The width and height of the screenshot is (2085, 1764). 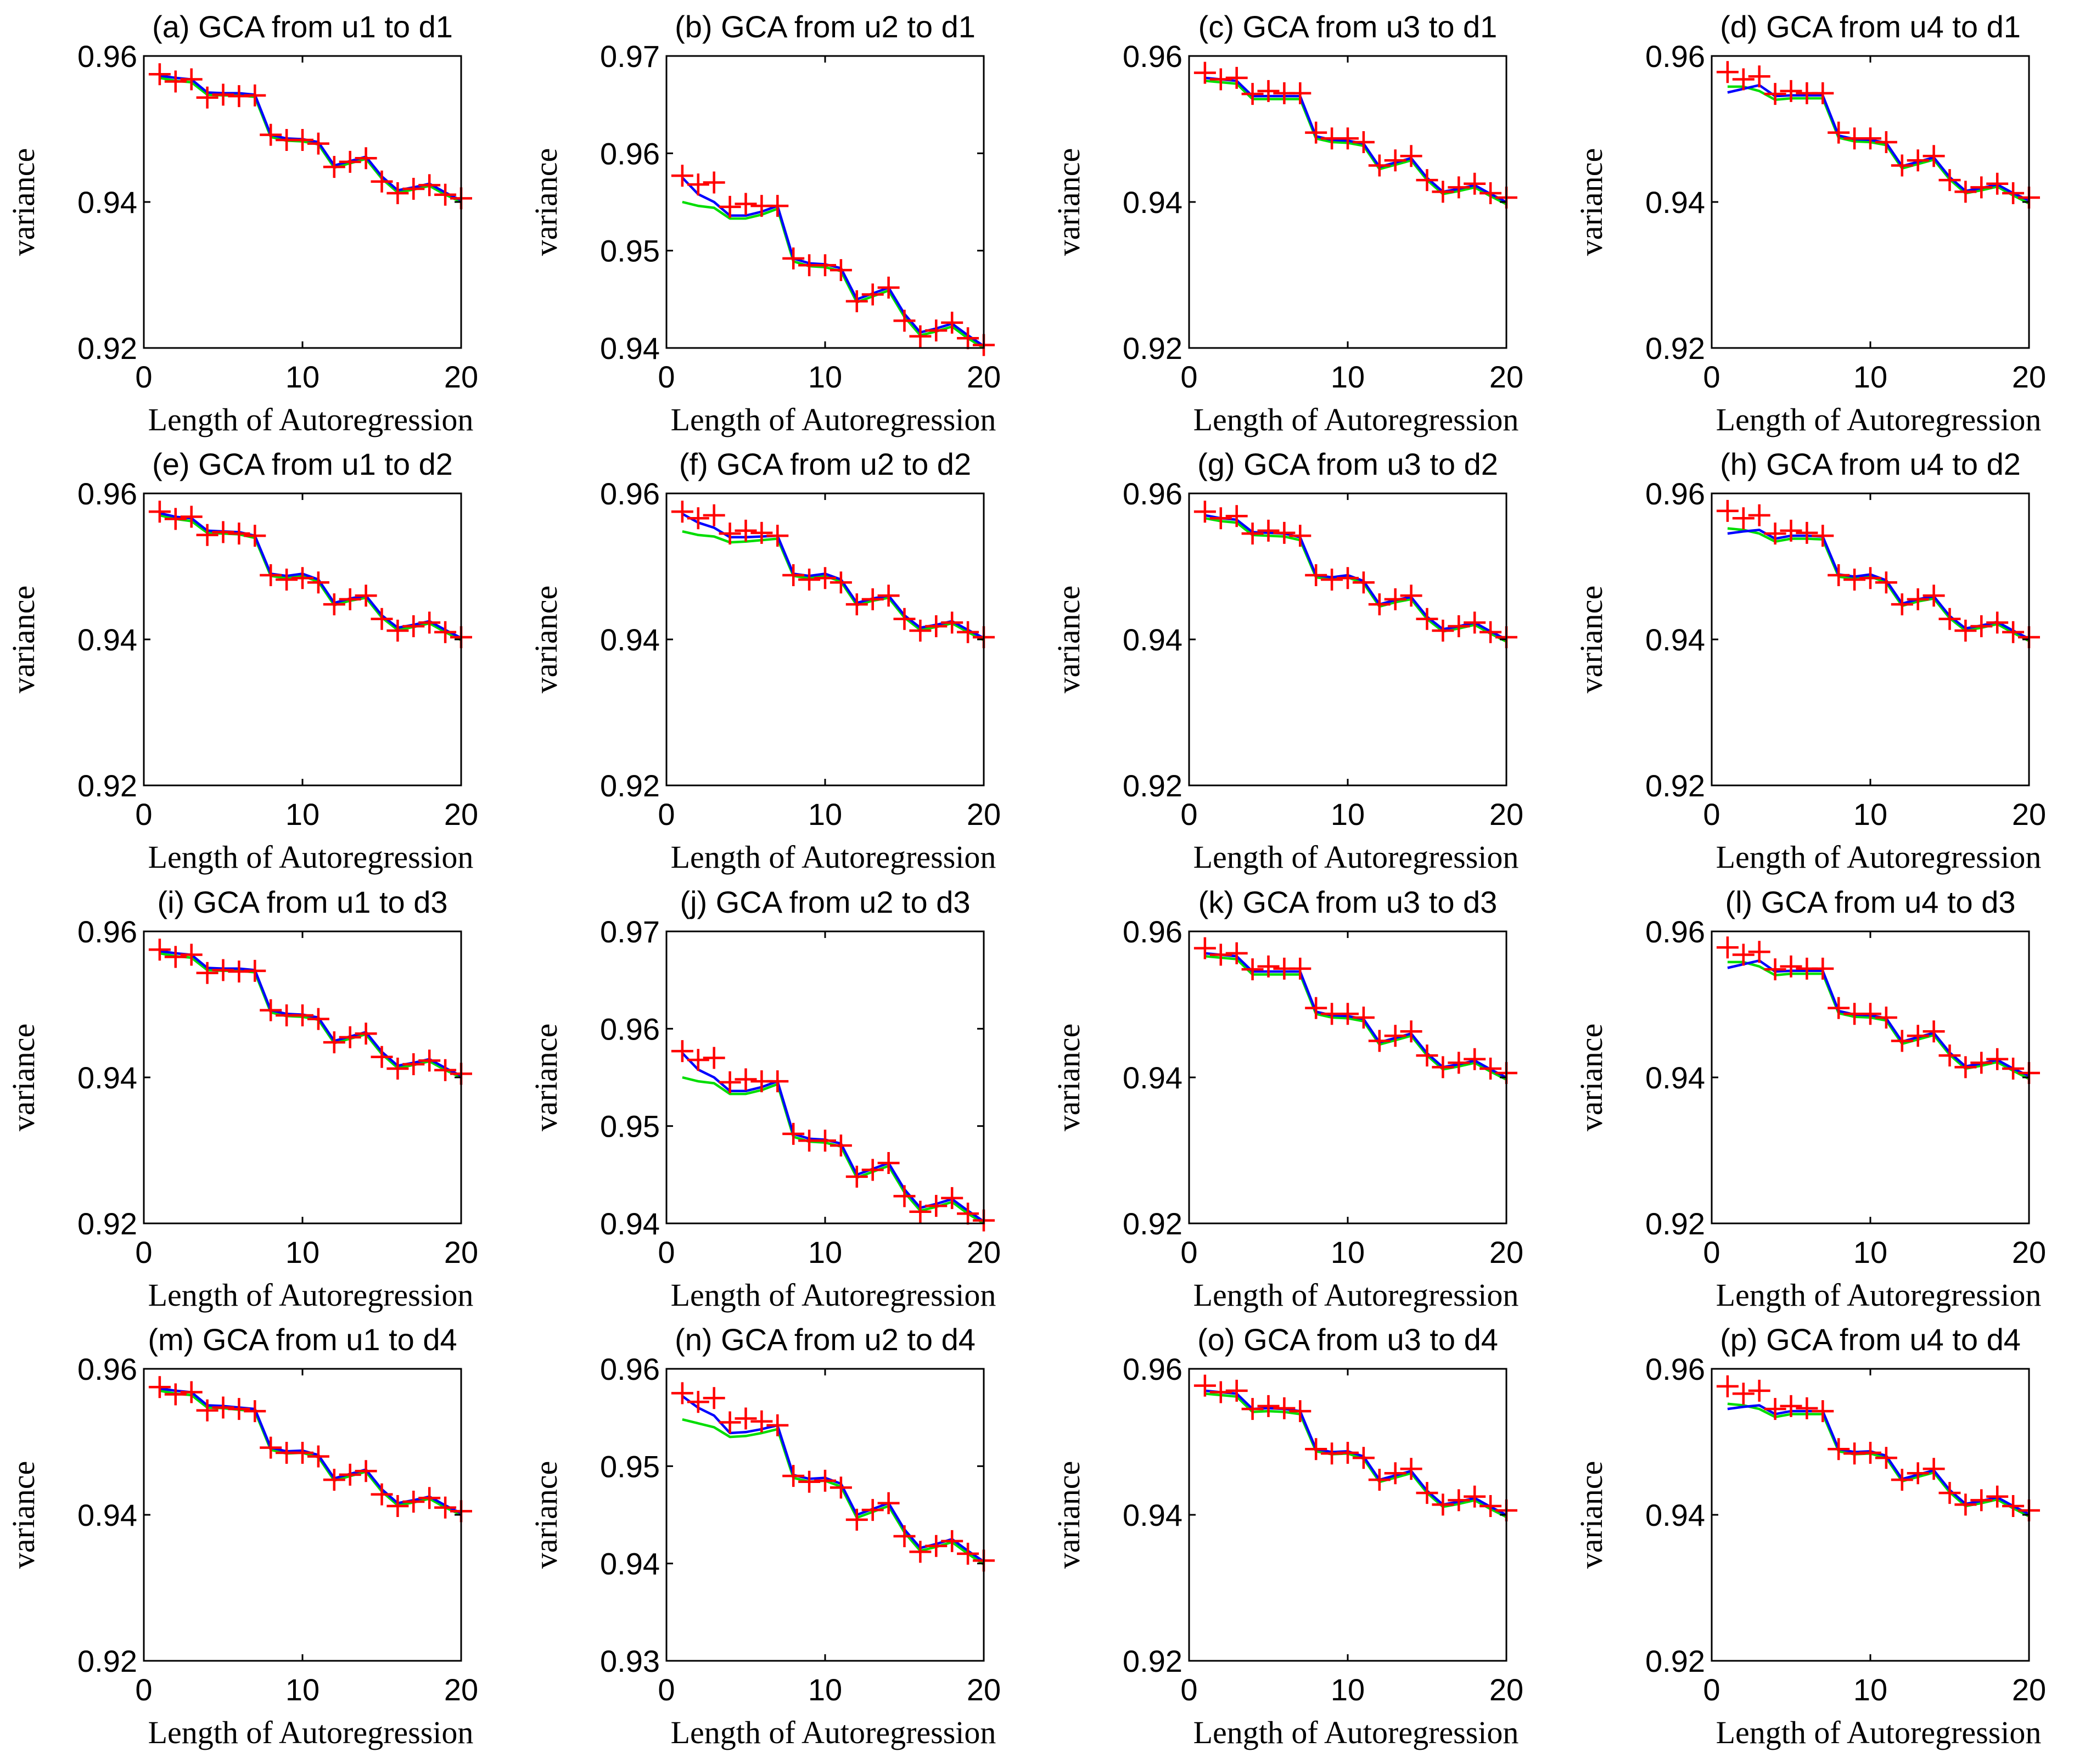 What do you see at coordinates (825, 464) in the screenshot?
I see `panel-title: (f) GCA from u2 to d2` at bounding box center [825, 464].